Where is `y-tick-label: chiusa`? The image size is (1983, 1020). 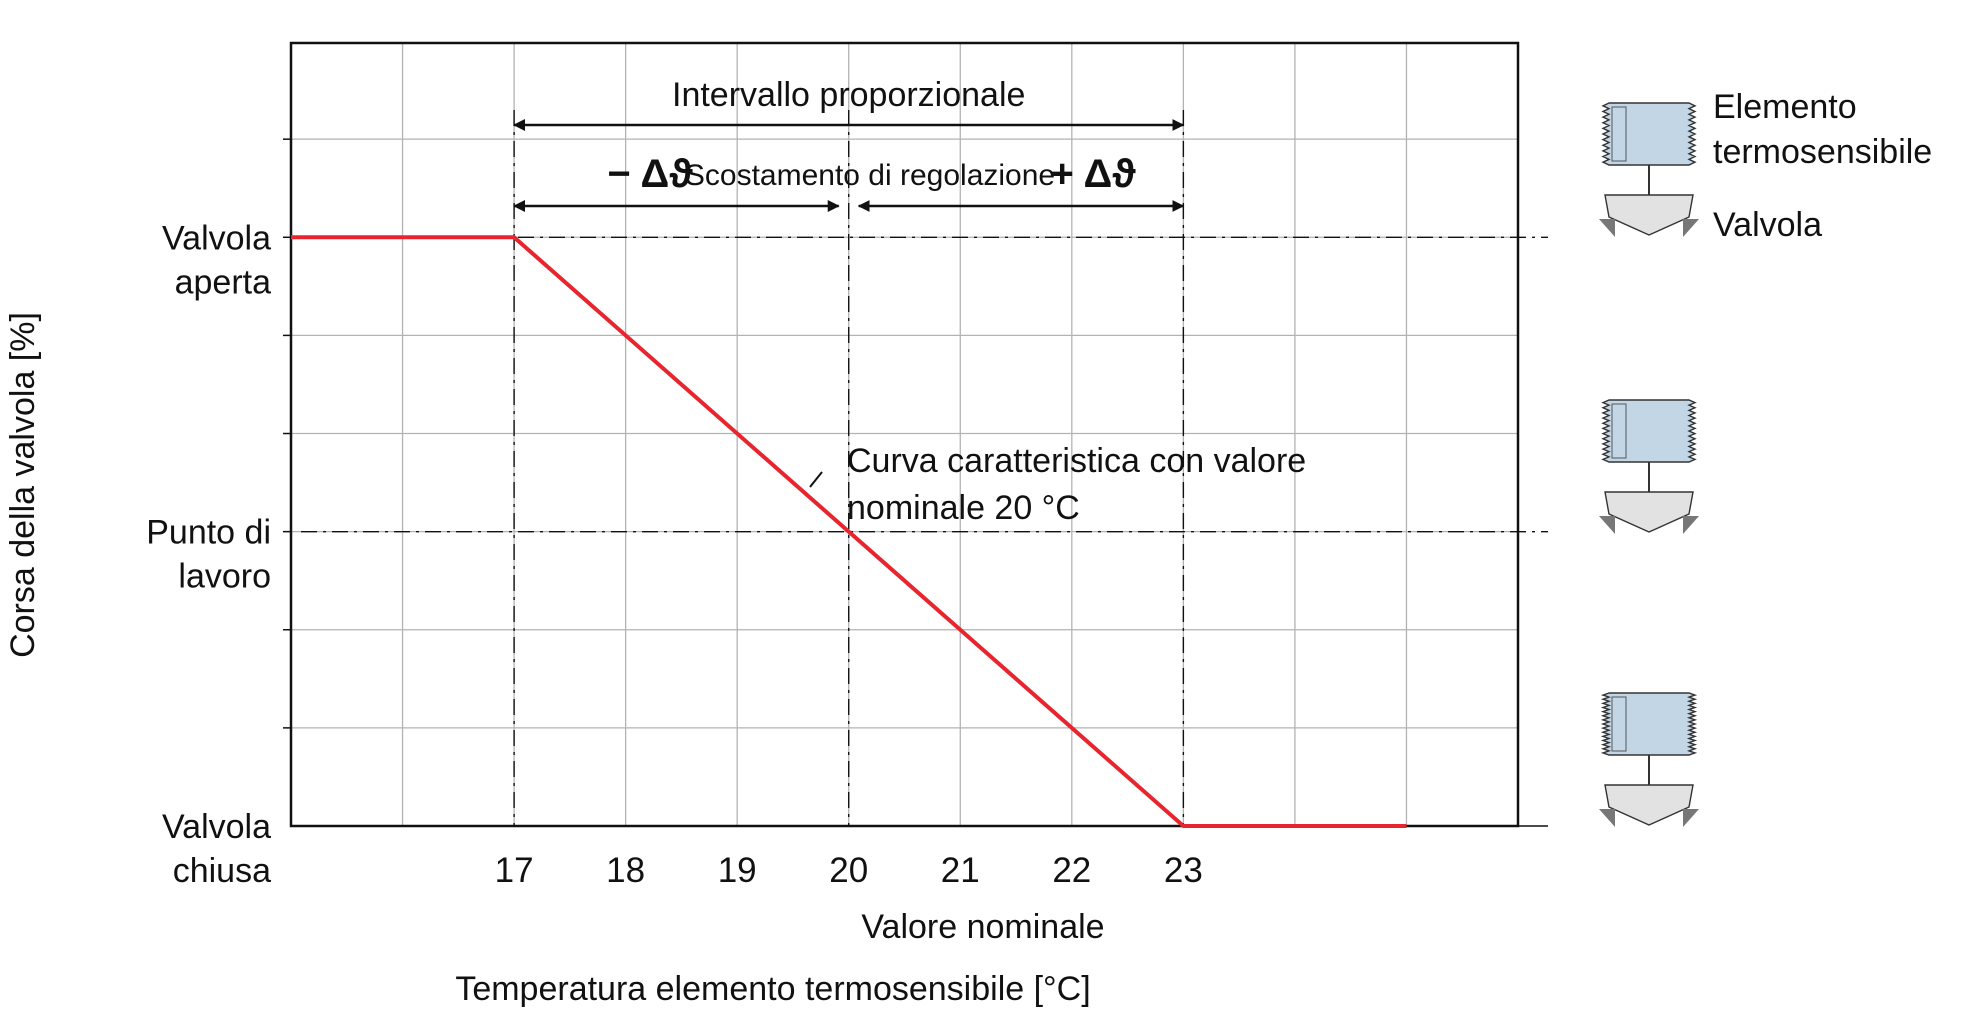
y-tick-label: chiusa is located at coordinates (222, 871).